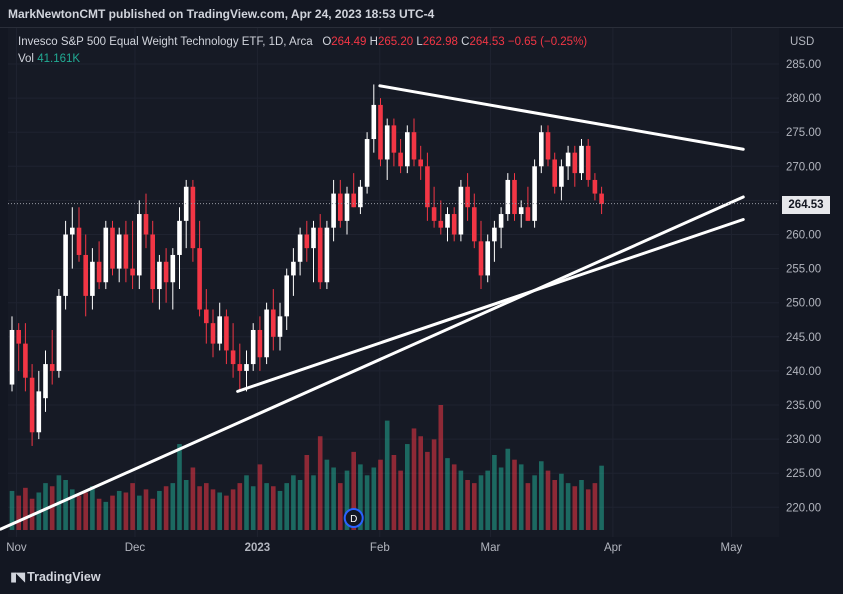 The width and height of the screenshot is (843, 594). What do you see at coordinates (17, 576) in the screenshot?
I see `tradingview-logo-icon: ▮◥` at bounding box center [17, 576].